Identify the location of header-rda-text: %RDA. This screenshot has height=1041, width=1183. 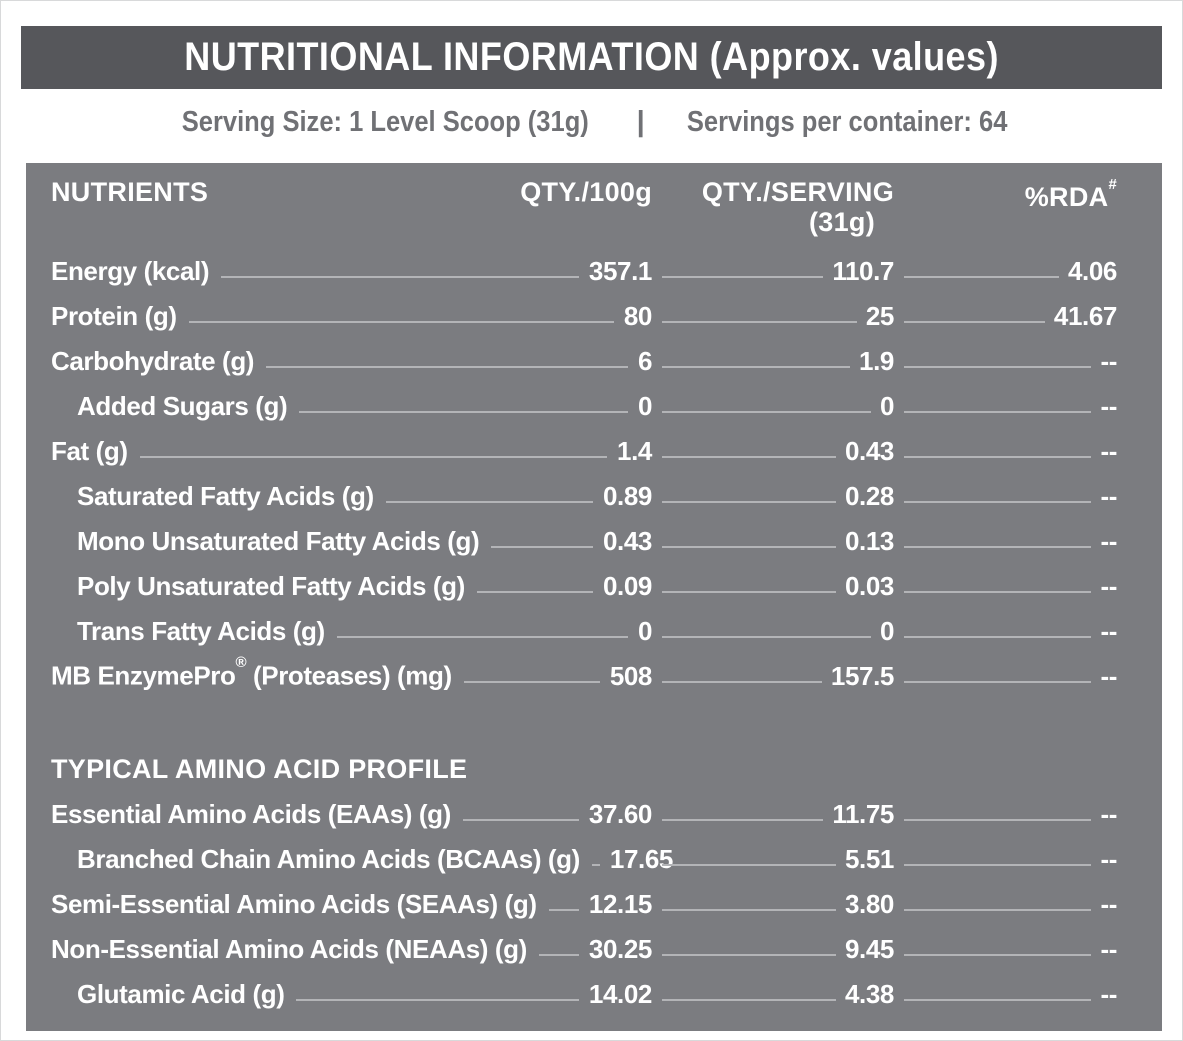
(1066, 197).